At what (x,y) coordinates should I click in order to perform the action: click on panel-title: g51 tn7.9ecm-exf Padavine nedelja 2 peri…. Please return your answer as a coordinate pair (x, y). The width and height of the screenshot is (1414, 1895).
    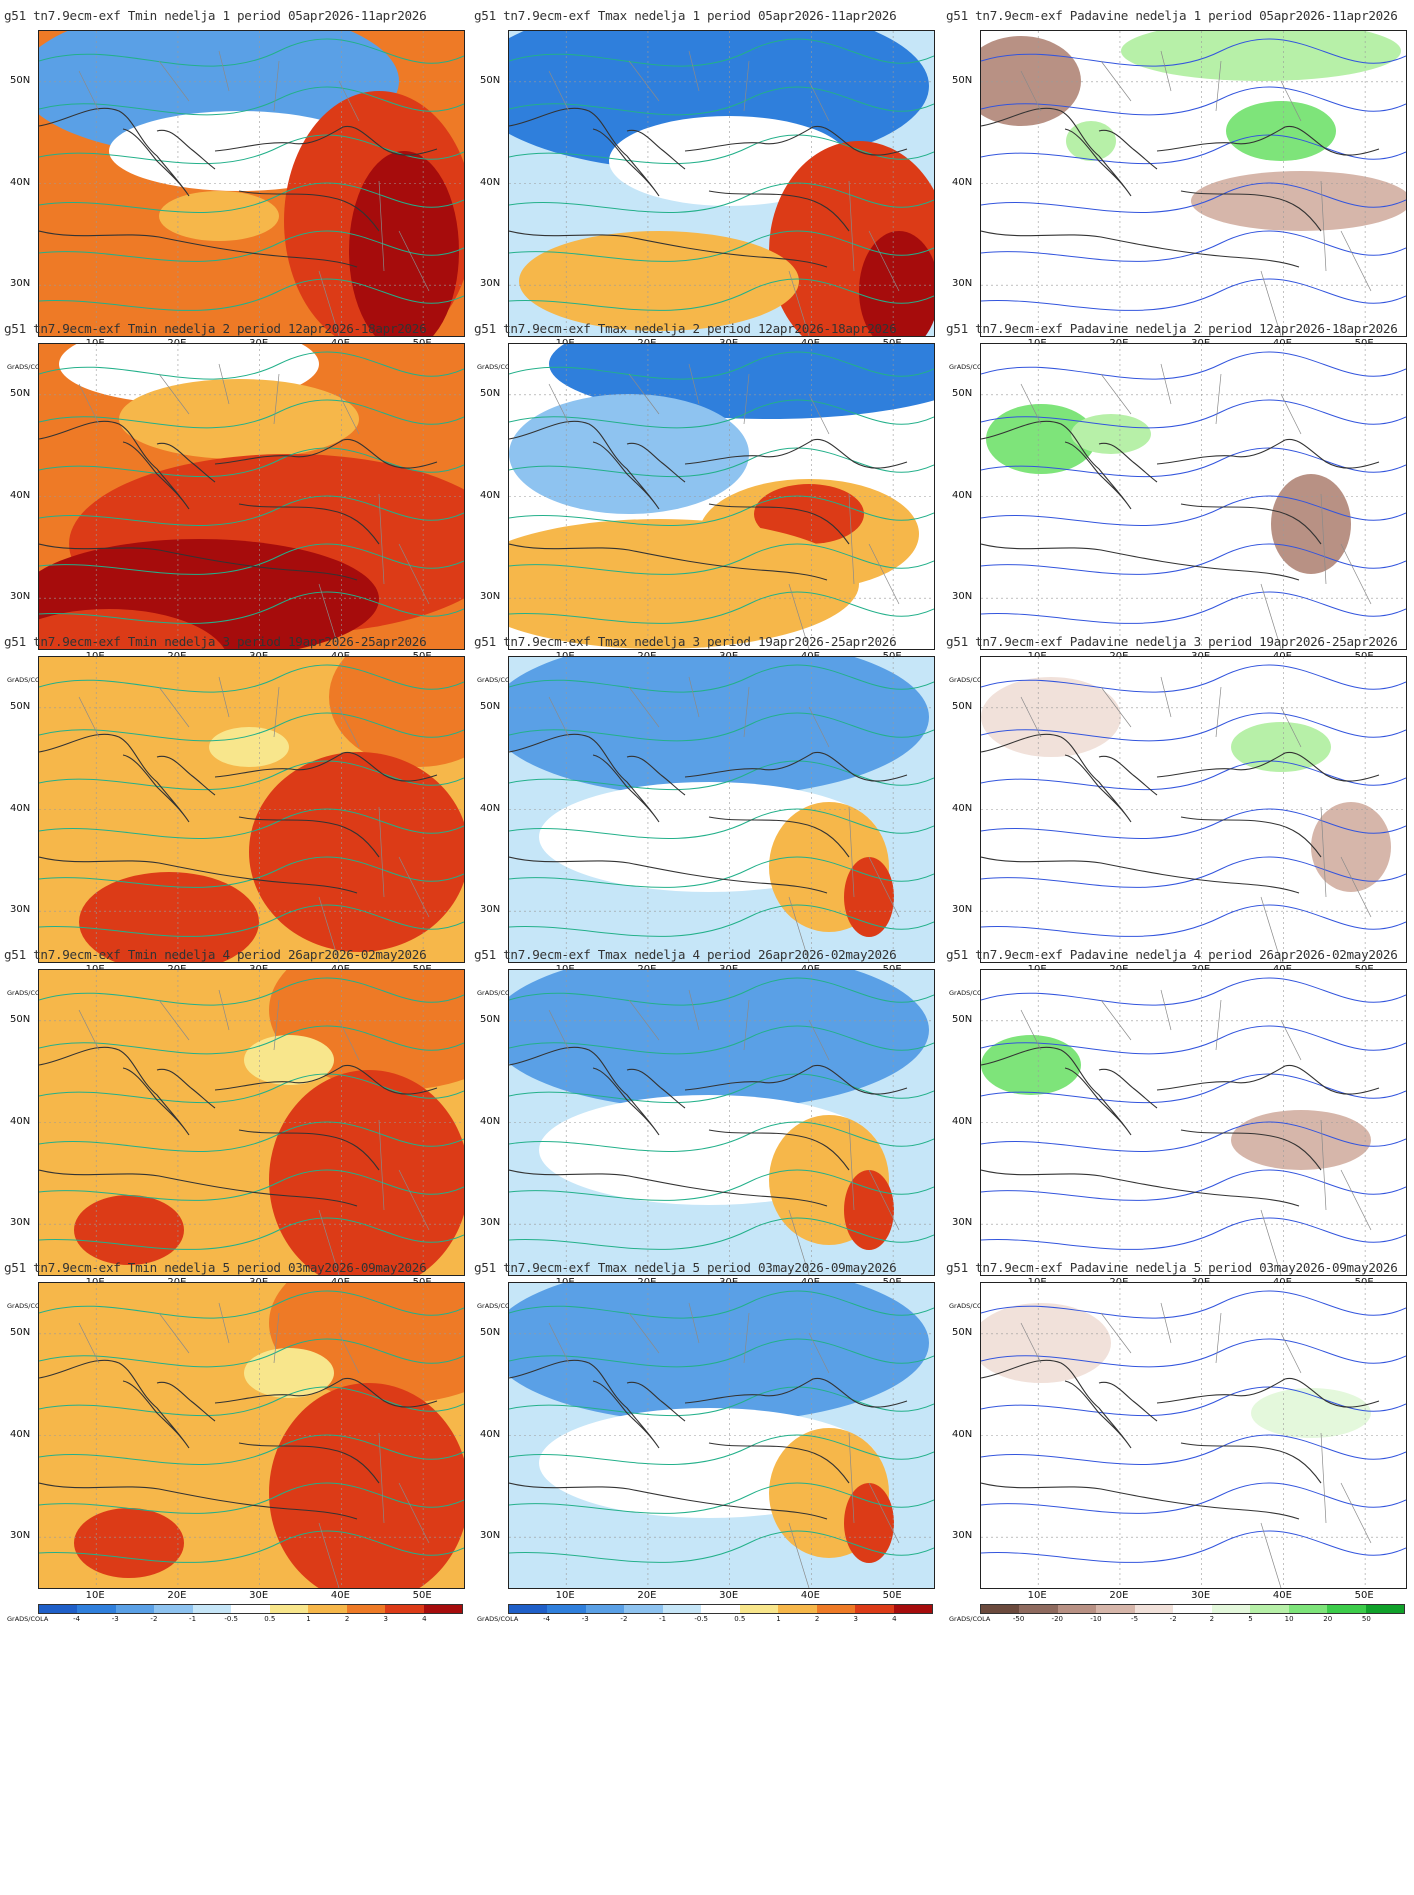
    Looking at the image, I should click on (1172, 328).